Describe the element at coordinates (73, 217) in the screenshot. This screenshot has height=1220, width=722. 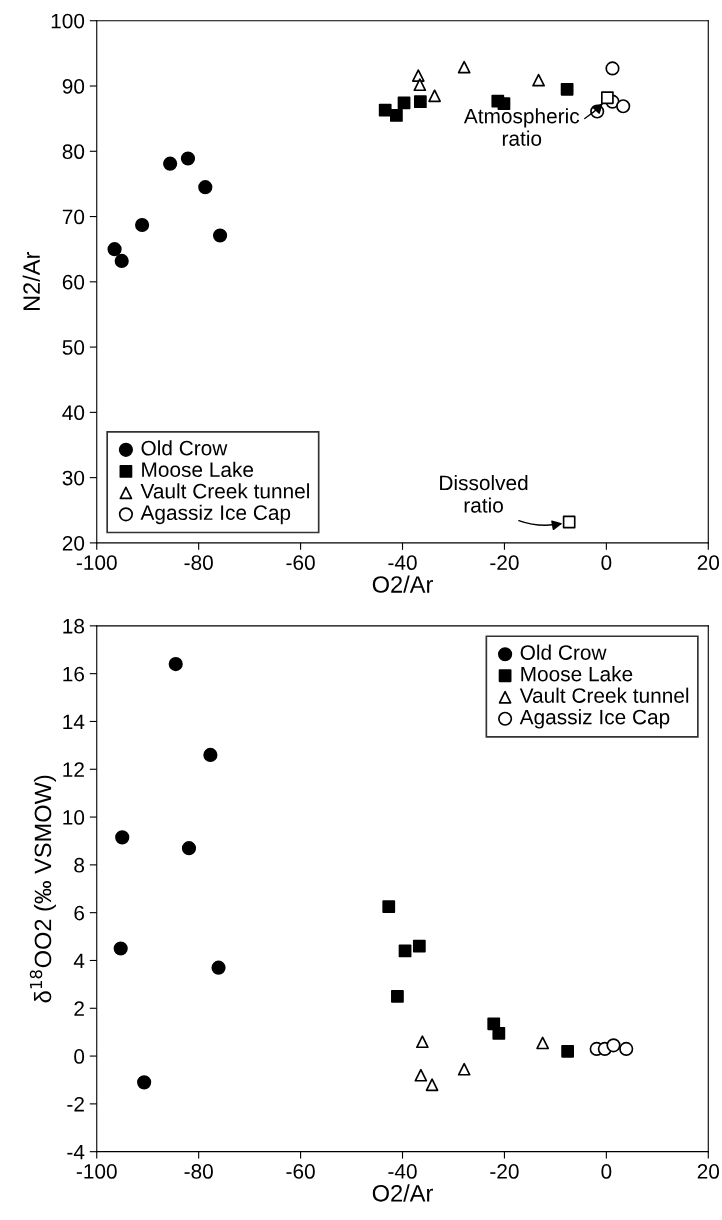
I see `y-tick-label: 70` at that location.